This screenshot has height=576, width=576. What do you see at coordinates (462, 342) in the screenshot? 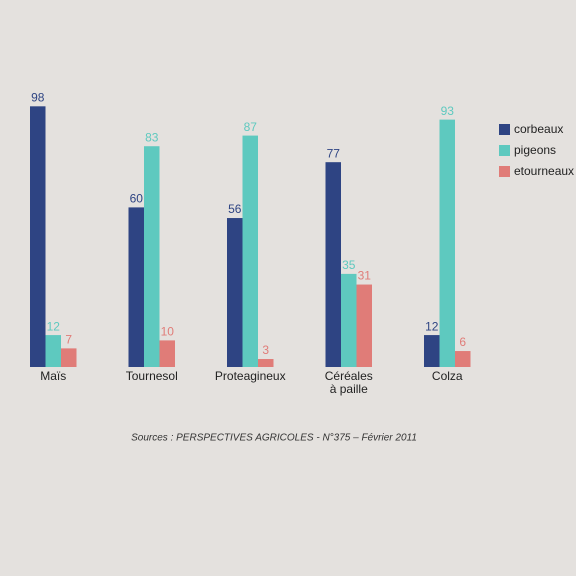
I see `data-label: 6` at bounding box center [462, 342].